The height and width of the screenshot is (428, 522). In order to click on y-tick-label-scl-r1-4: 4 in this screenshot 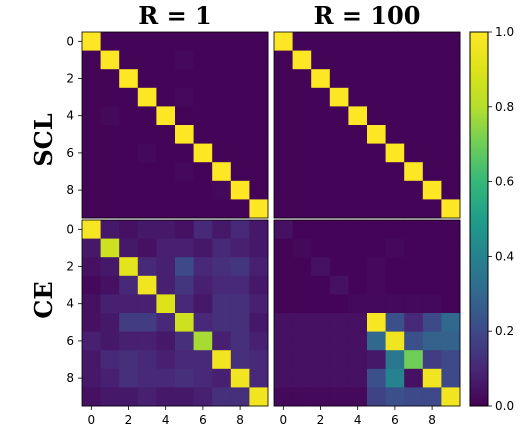, I will do `click(70, 116)`.